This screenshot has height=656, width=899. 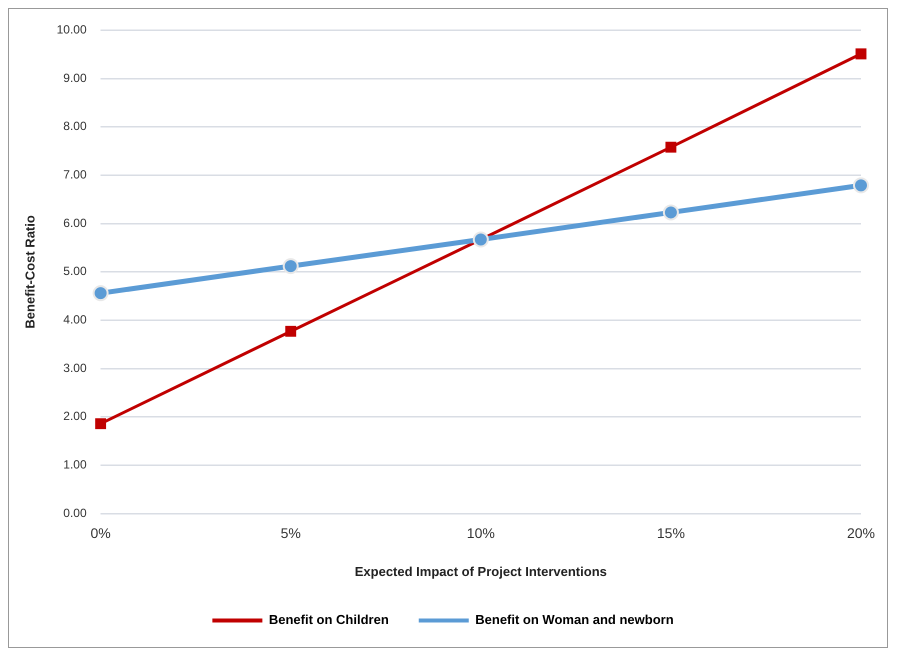 I want to click on x-axis-title: Expected Impact of Project Interventions, so click(x=480, y=571).